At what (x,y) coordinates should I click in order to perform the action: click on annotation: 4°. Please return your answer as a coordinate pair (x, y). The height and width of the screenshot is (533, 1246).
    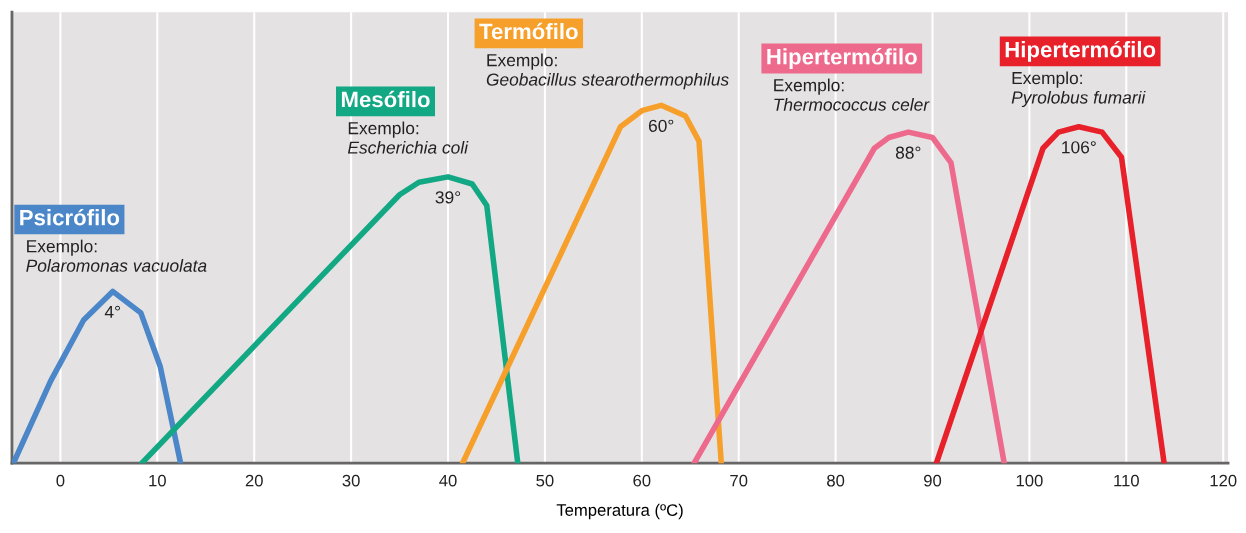
    Looking at the image, I should click on (112, 311).